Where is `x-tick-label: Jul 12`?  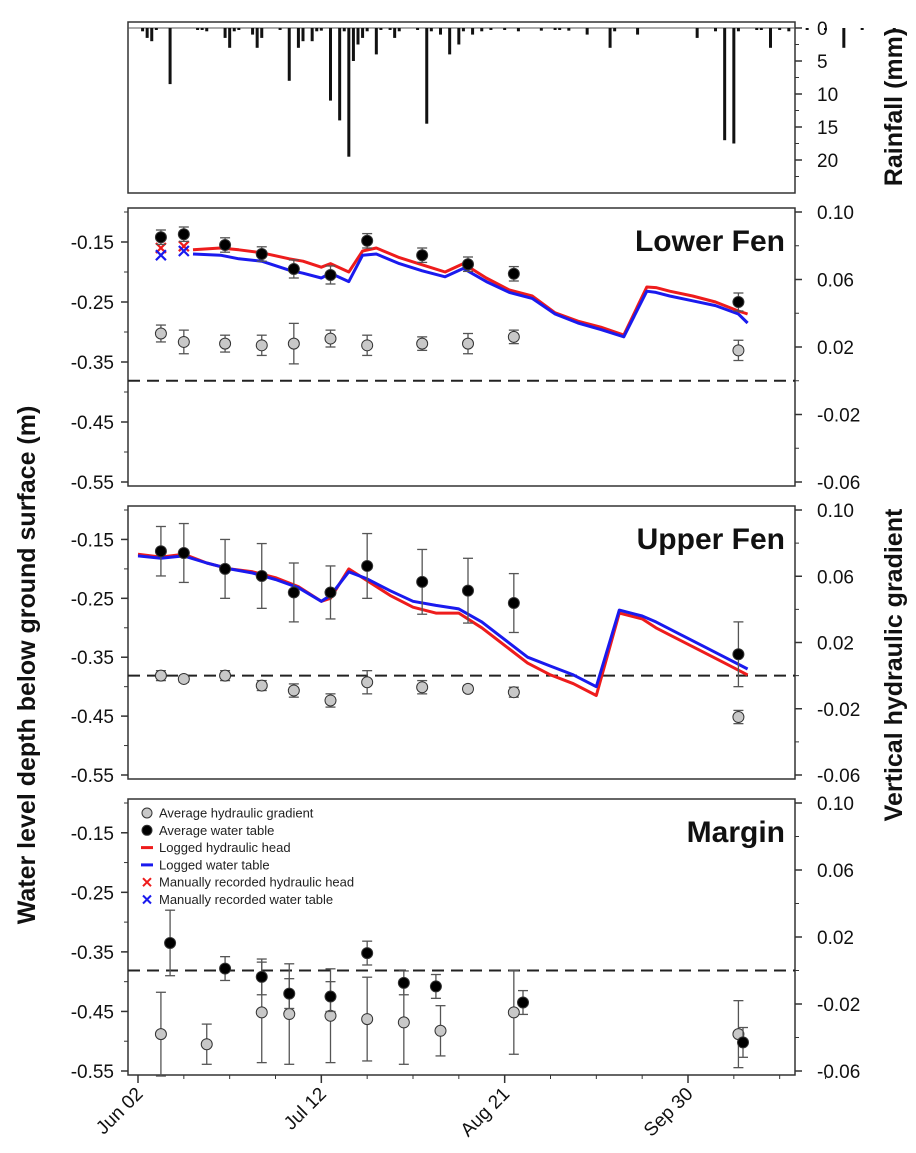
x-tick-label: Jul 12 is located at coordinates (305, 1109).